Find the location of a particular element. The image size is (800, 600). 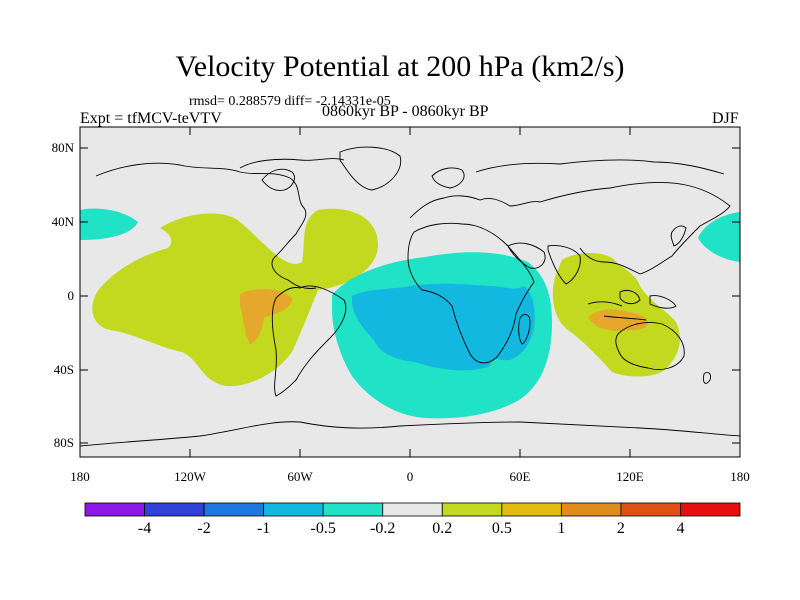

colorbar-label: 0.5 is located at coordinates (502, 528).